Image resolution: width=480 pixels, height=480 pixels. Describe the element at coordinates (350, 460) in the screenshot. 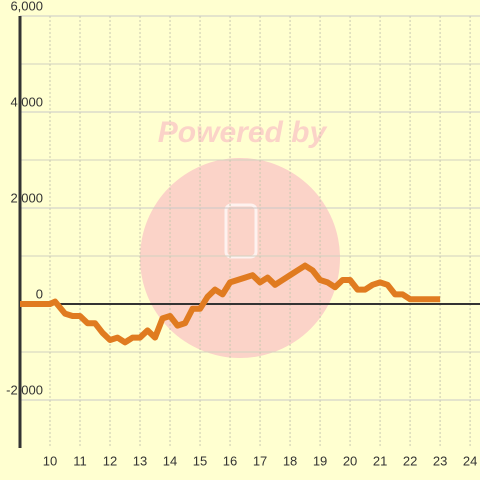

I see `x-tick-label: 20` at that location.